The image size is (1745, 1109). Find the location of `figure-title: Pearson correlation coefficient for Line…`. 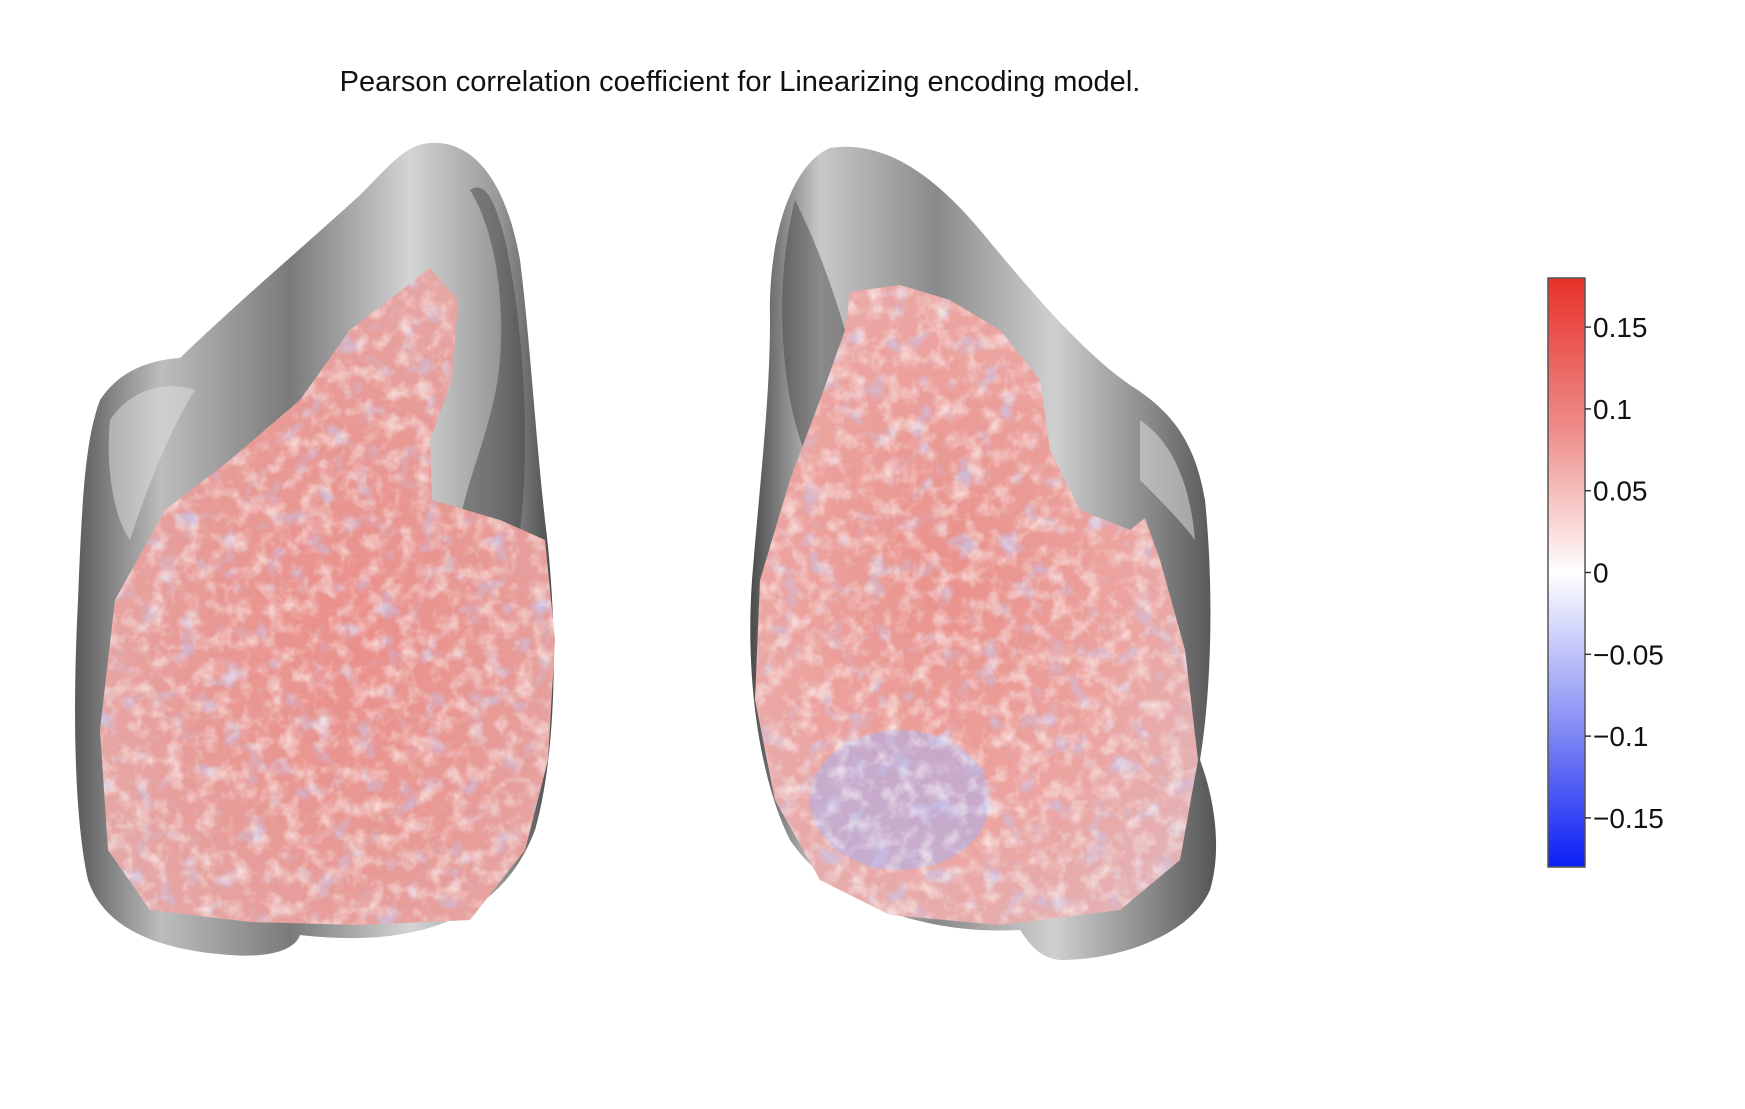

figure-title: Pearson correlation coefficient for Line… is located at coordinates (740, 82).